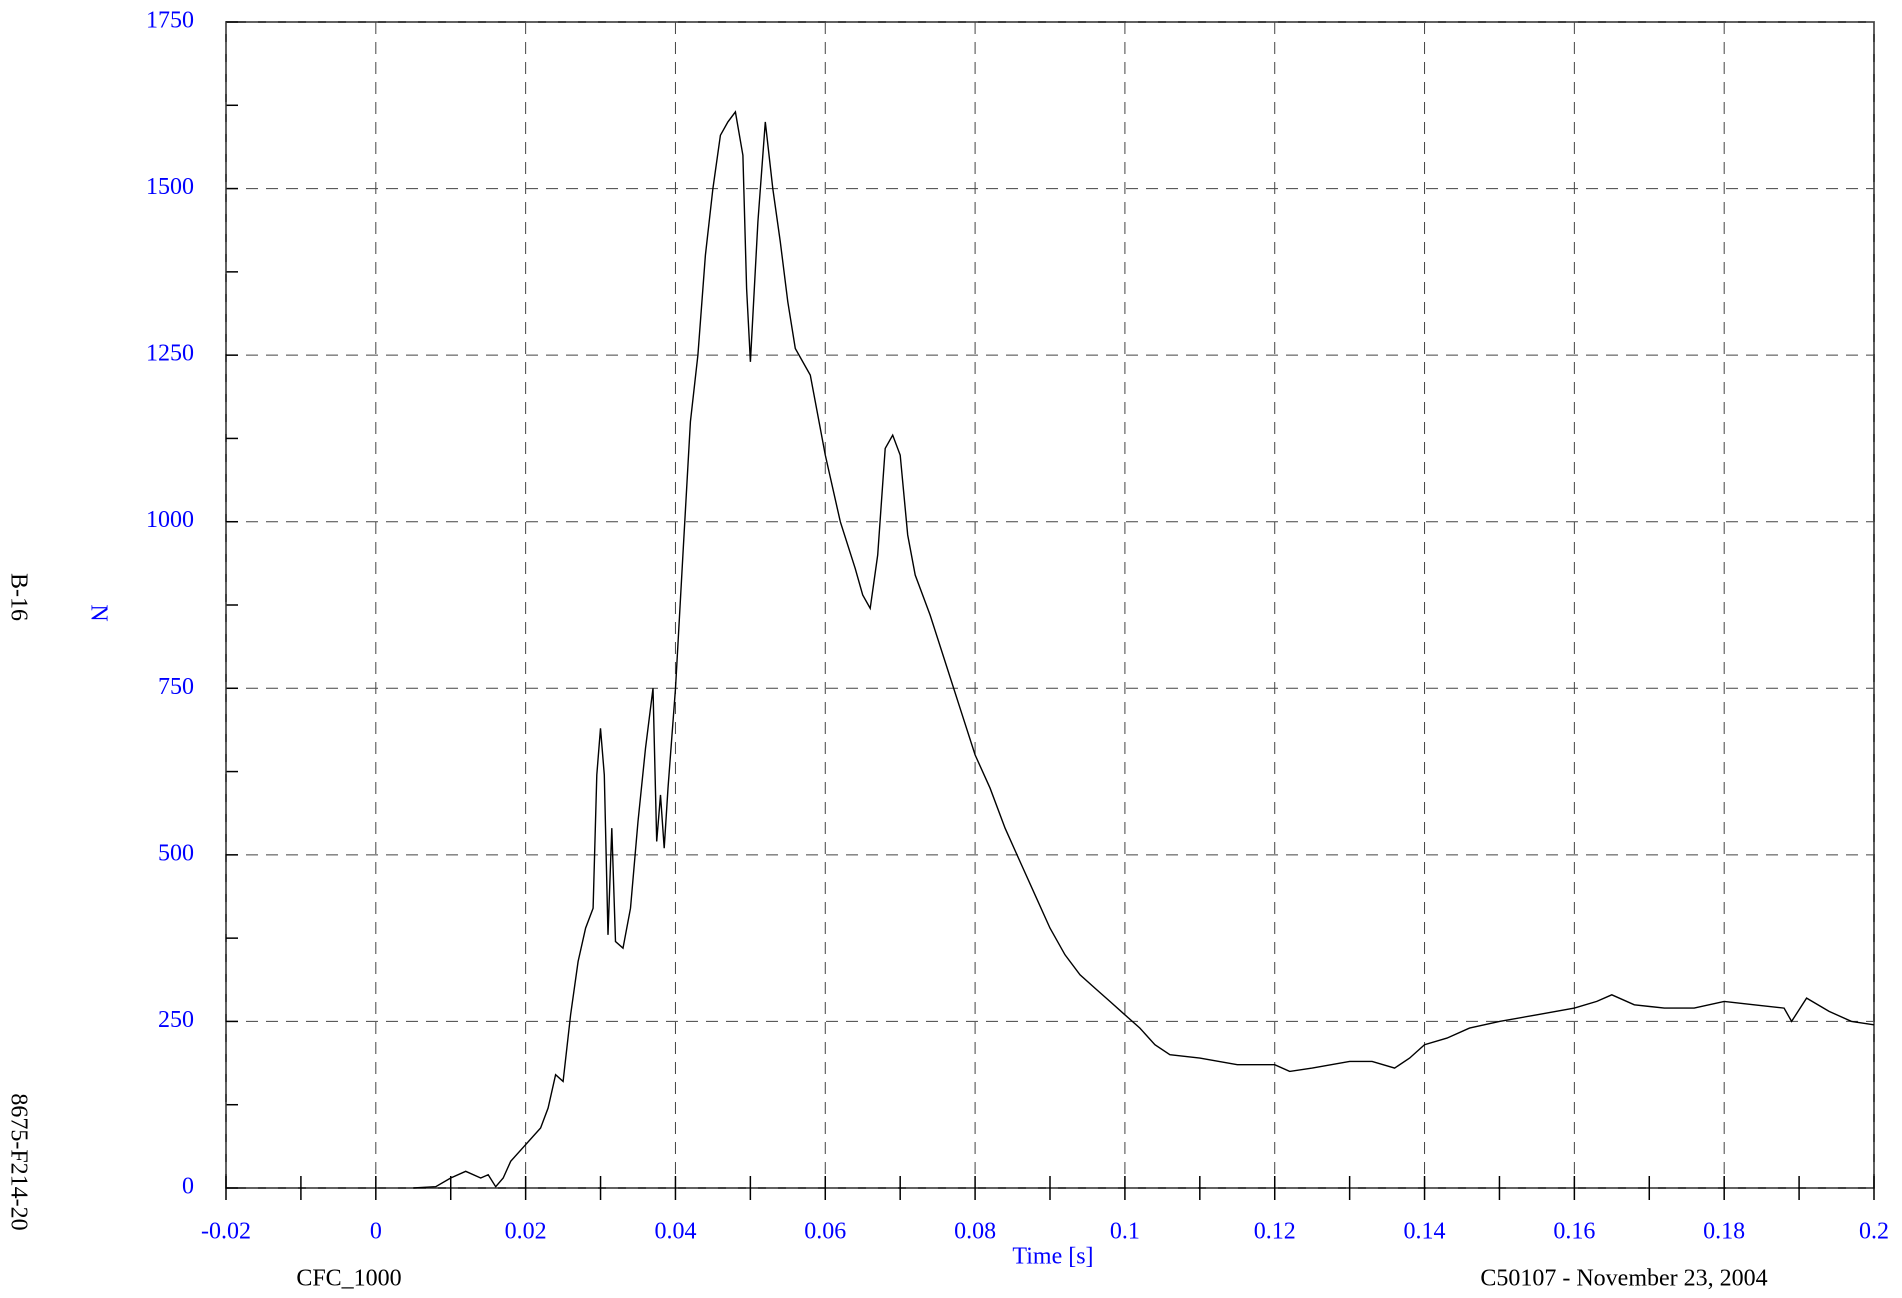 This screenshot has width=1902, height=1298. Describe the element at coordinates (1125, 1232) in the screenshot. I see `x-tick-label: 0.1` at that location.